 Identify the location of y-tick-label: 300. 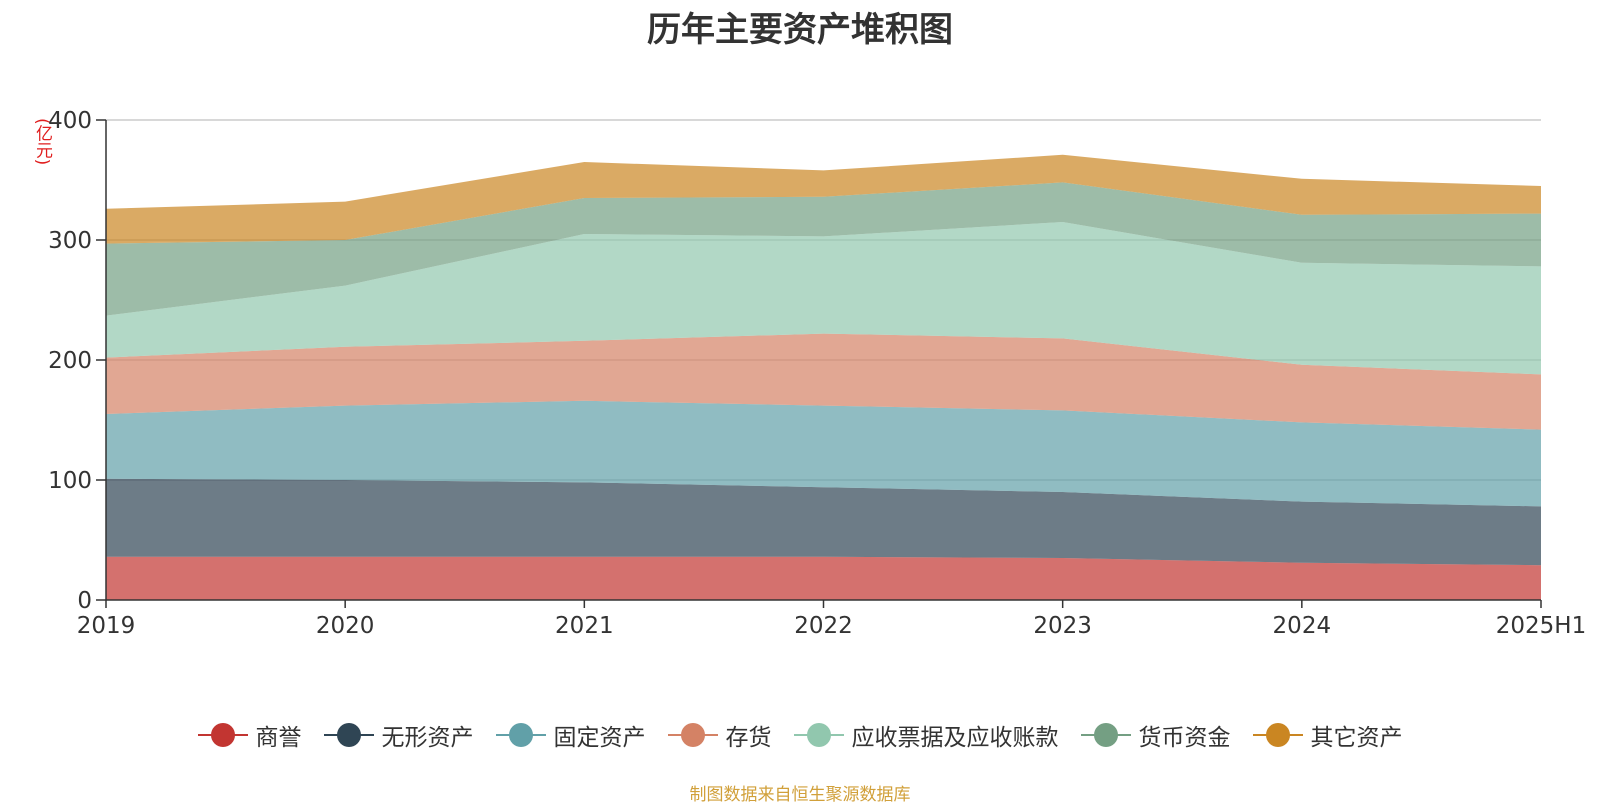
(70, 241).